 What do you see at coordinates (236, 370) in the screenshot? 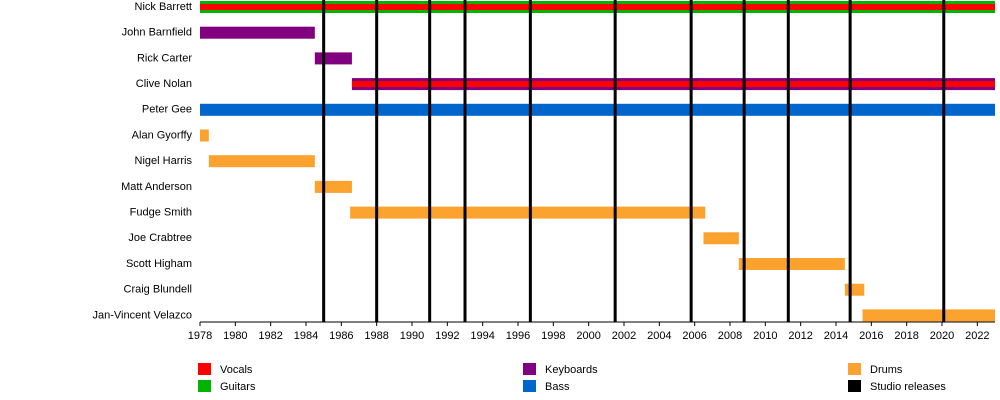
I see `legend-label: Vocals` at bounding box center [236, 370].